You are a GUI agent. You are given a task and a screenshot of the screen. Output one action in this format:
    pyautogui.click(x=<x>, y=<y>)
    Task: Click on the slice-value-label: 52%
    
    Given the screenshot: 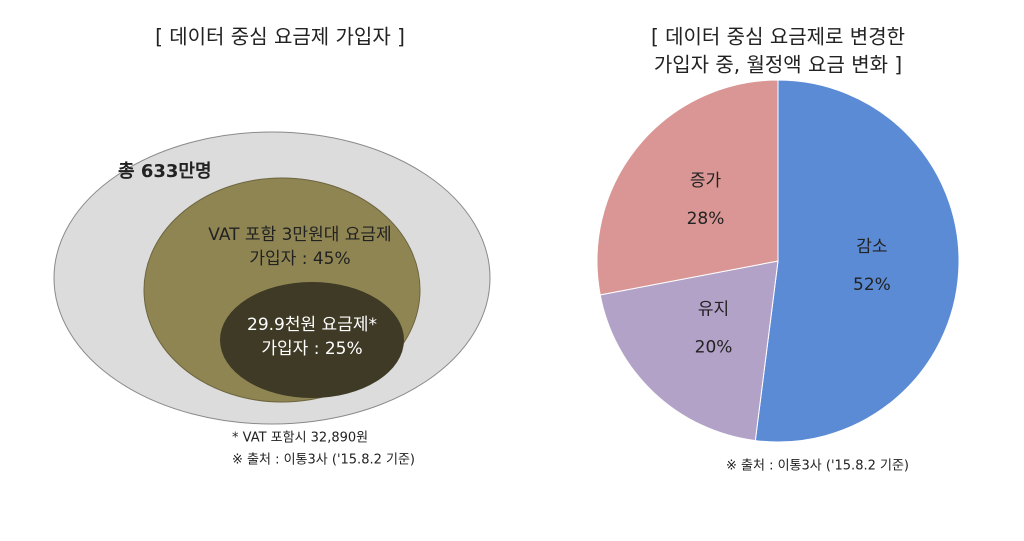 What is the action you would take?
    pyautogui.click(x=872, y=285)
    